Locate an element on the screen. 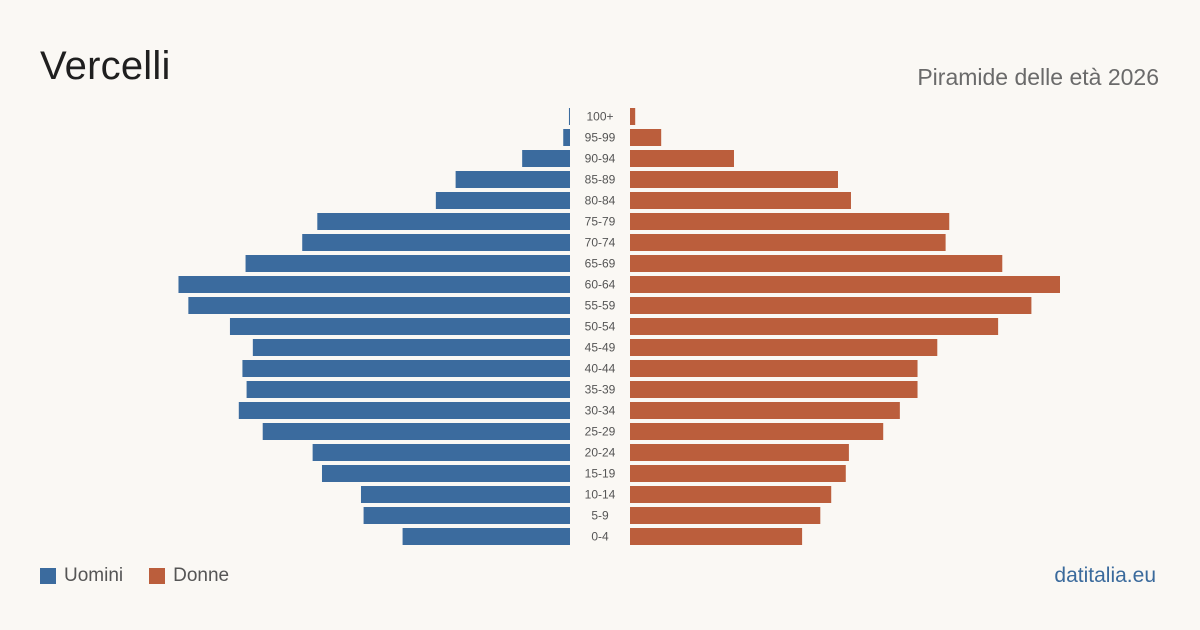  legend-item-men: Uomini is located at coordinates (81, 576).